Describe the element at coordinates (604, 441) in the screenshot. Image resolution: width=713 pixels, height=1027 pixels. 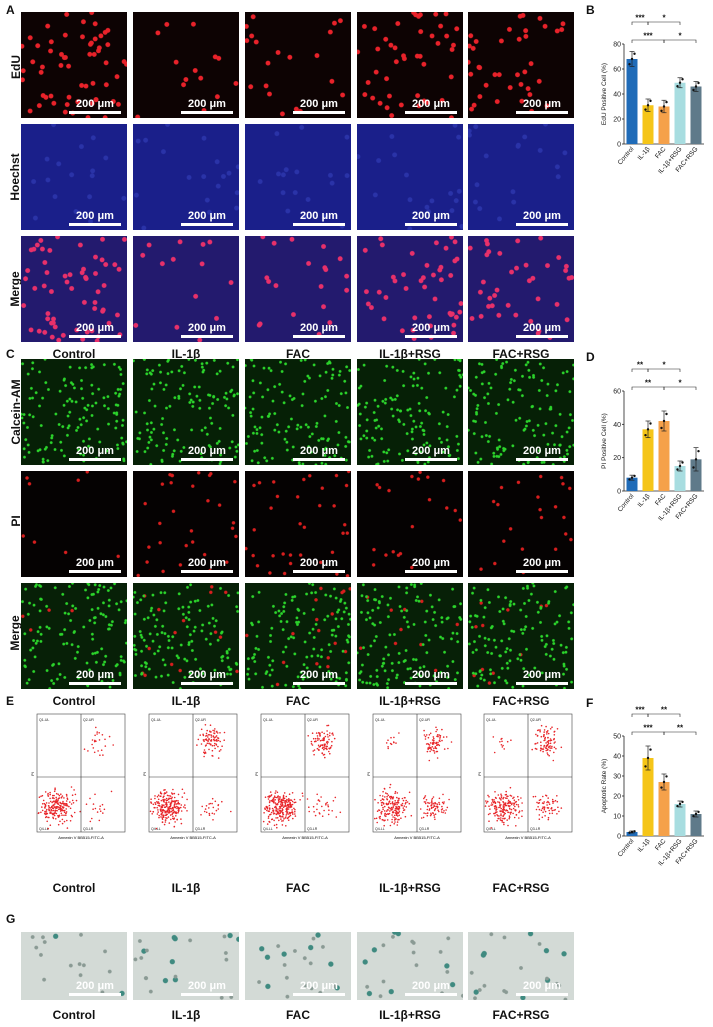
I see `y-axis-label: PI Positive Cell (%)` at that location.